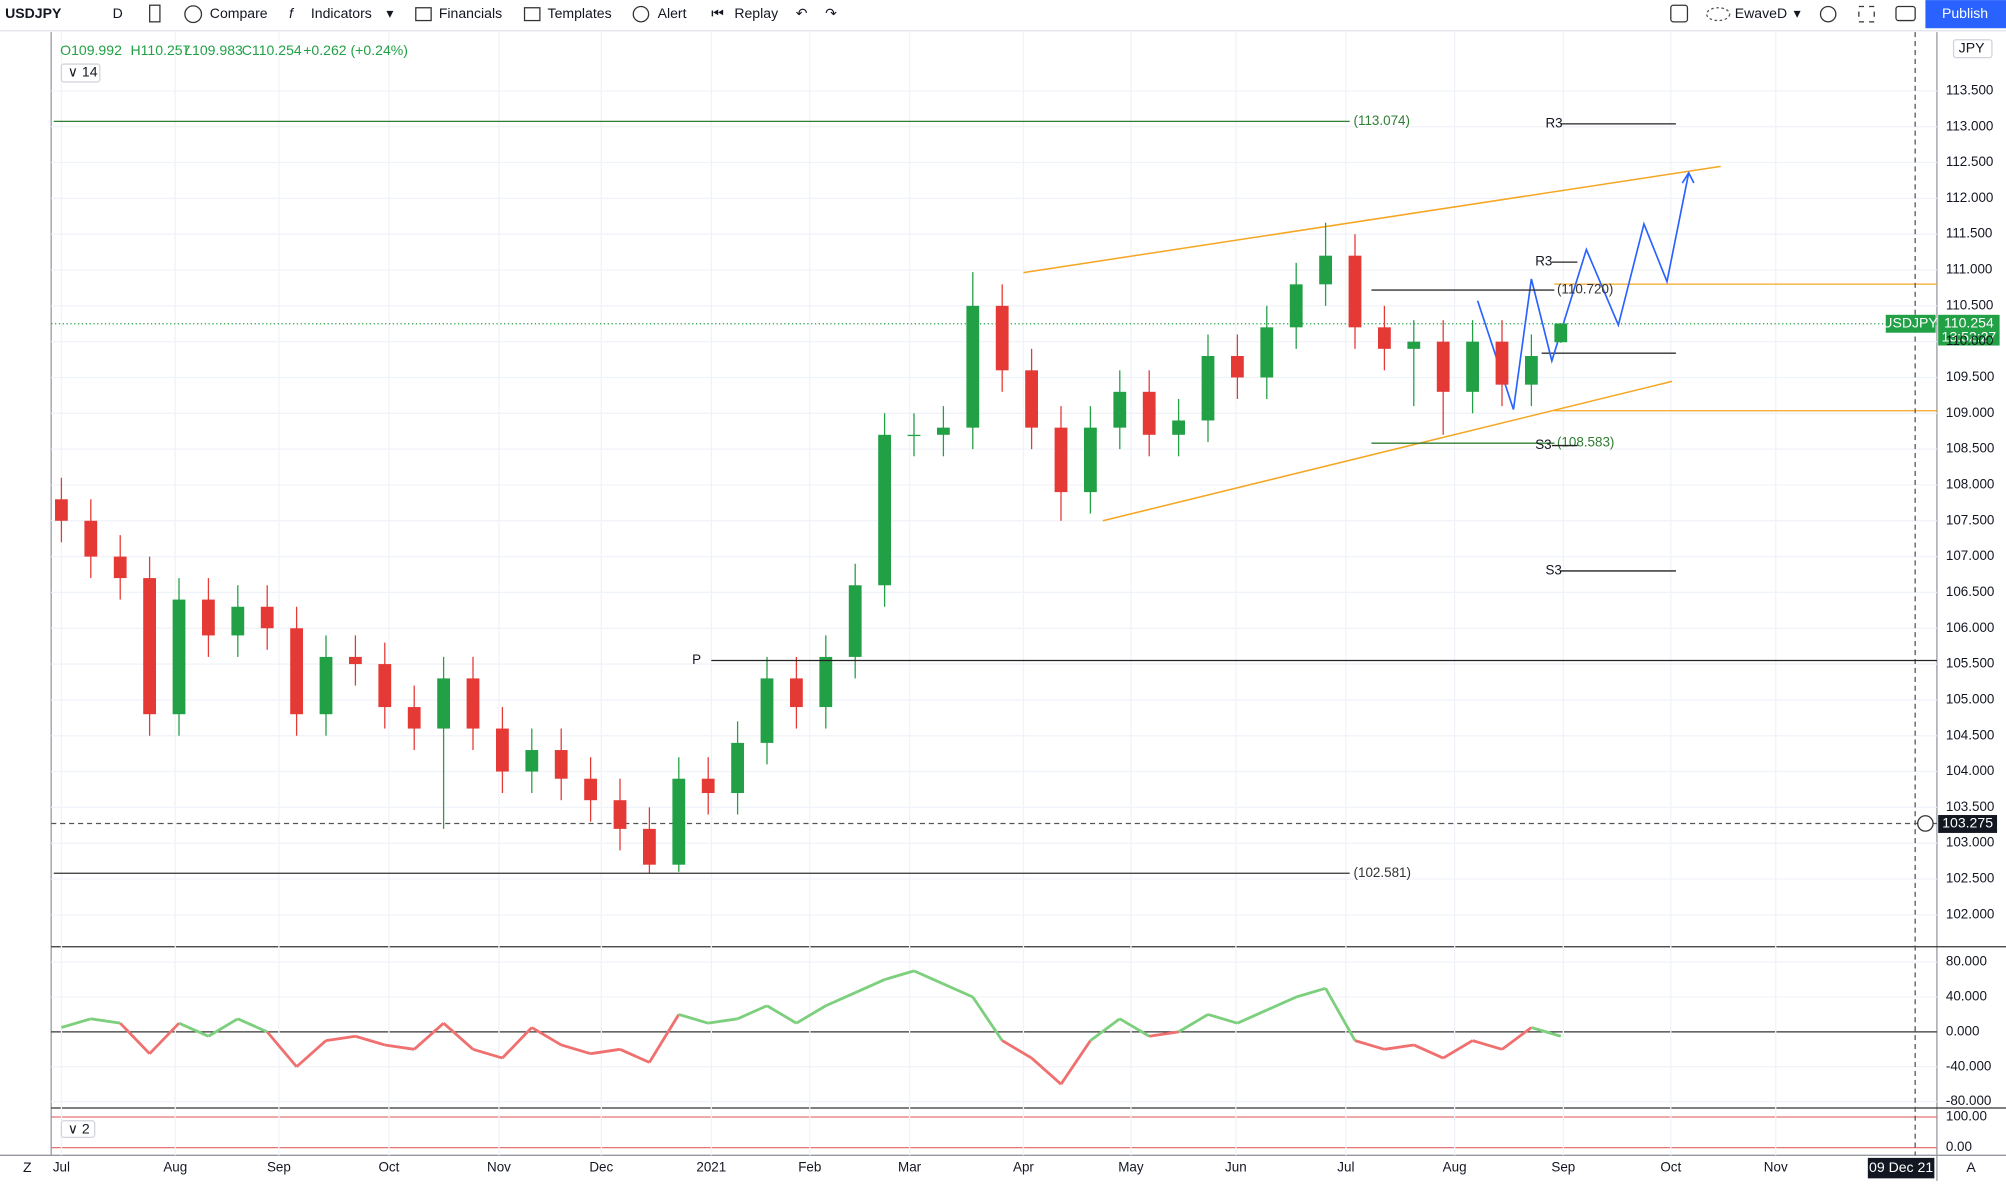 This screenshot has height=1186, width=2006. Describe the element at coordinates (1966, 996) in the screenshot. I see `y-tick-label: 40.000` at that location.